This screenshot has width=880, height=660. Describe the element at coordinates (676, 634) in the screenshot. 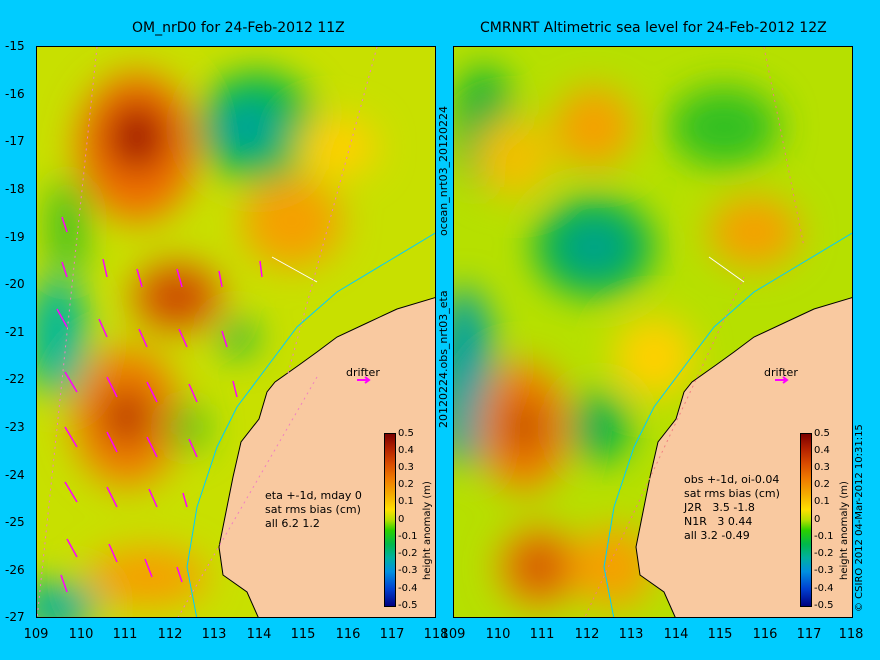

I see `x-tick-right: 114` at that location.